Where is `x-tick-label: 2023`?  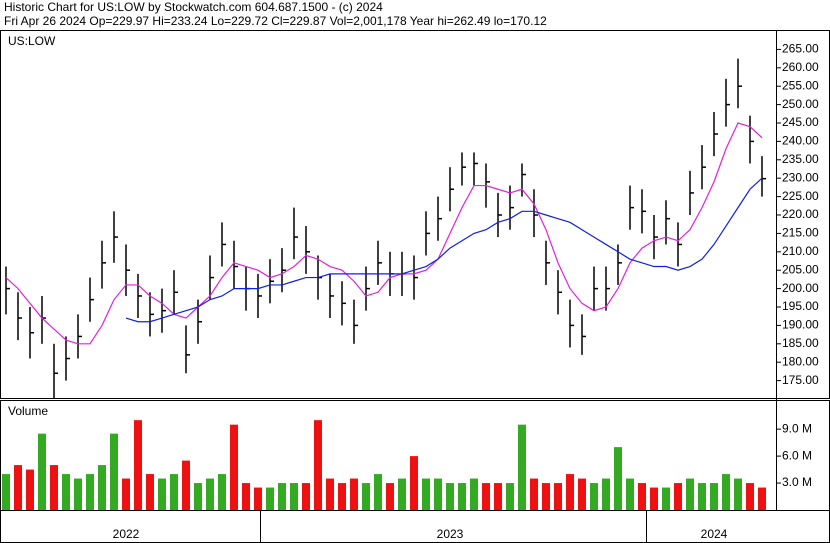
x-tick-label: 2023 is located at coordinates (450, 534).